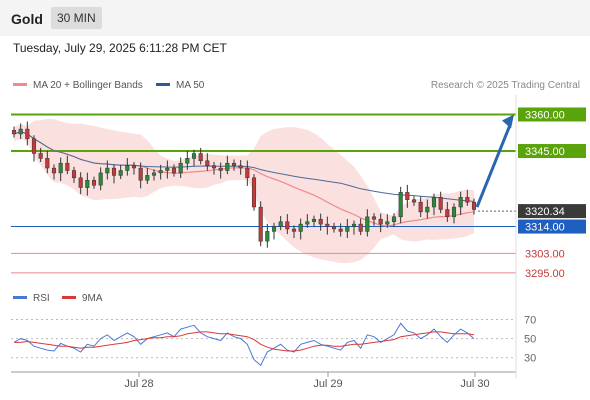 The width and height of the screenshot is (590, 400). I want to click on forecast-arrow, so click(494, 164).